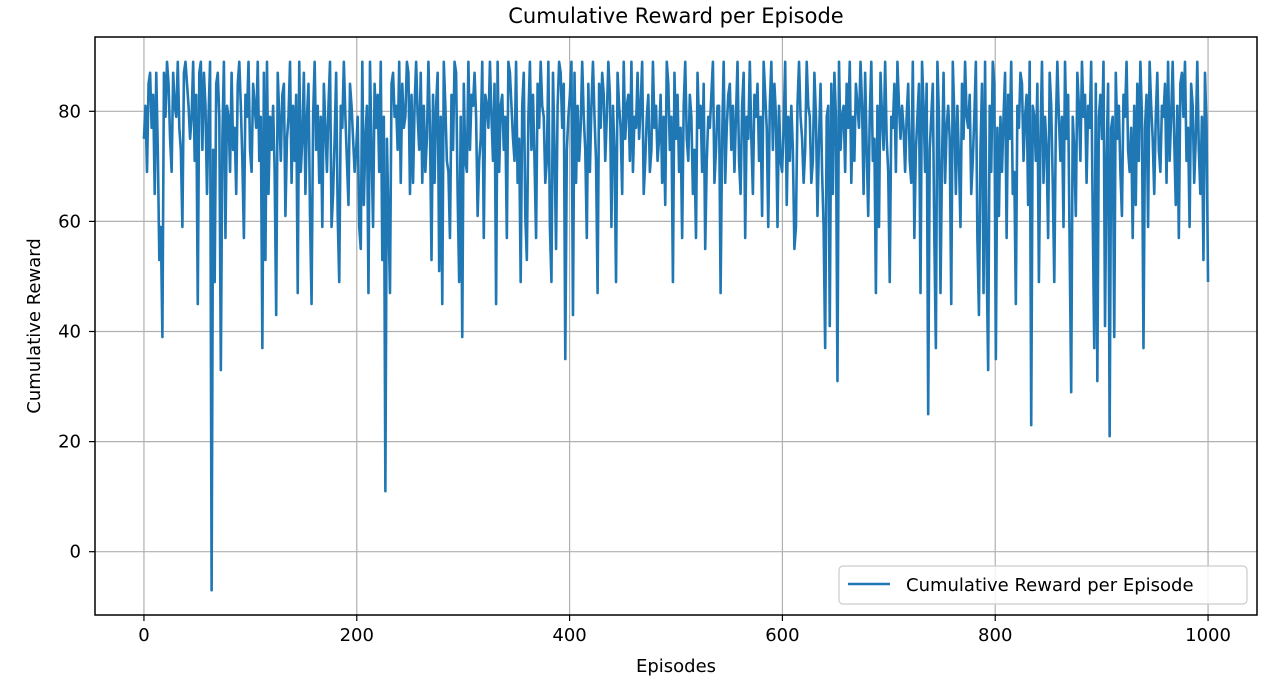 The image size is (1270, 682). What do you see at coordinates (34, 326) in the screenshot?
I see `y-axis-label: Cumulative Reward` at bounding box center [34, 326].